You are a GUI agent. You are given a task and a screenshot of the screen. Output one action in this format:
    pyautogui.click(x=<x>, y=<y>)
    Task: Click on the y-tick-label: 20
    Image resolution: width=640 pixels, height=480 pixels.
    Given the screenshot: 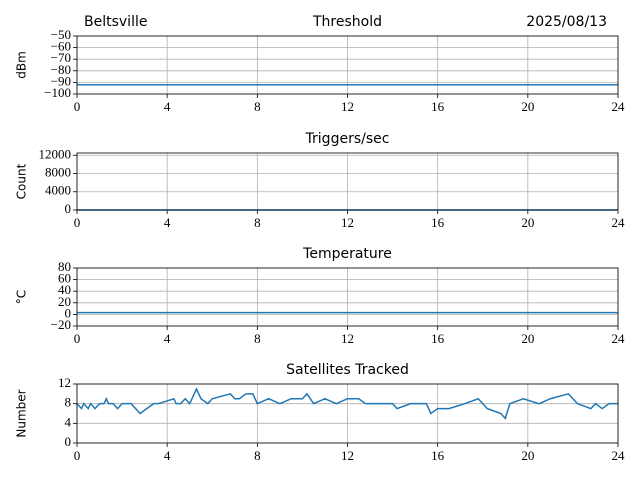 What is the action you would take?
    pyautogui.click(x=64, y=301)
    